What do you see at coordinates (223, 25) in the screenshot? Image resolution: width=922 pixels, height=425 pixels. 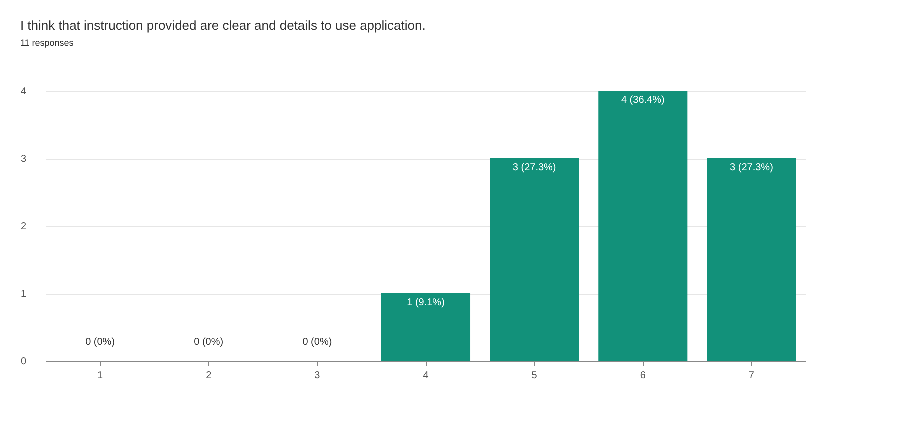 I see `chart-title: I think that instruction provided are clear and details to use application.` at bounding box center [223, 25].